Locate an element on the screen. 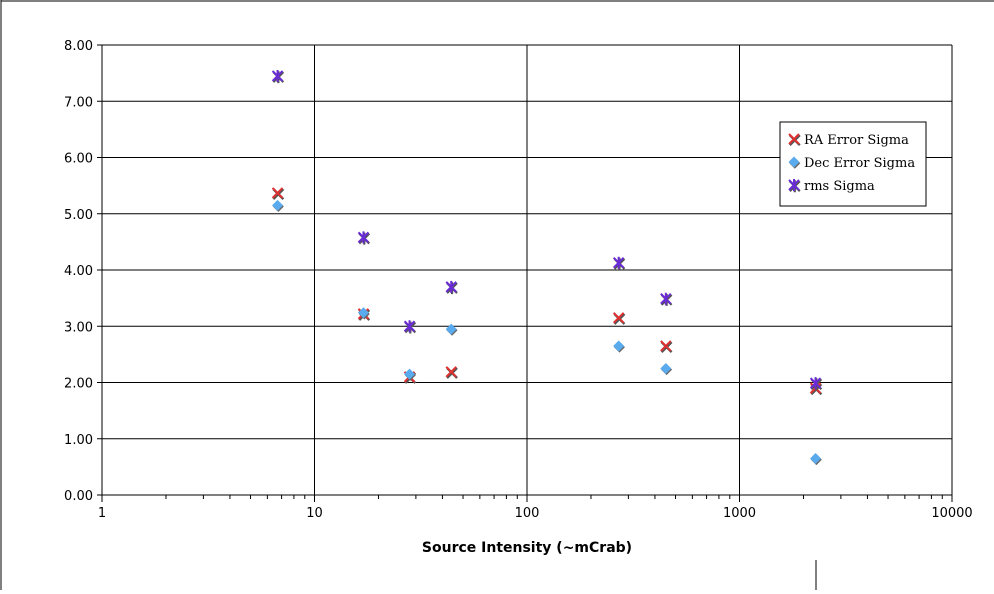 This screenshot has width=994, height=594. x-tick-label: 1 is located at coordinates (102, 513).